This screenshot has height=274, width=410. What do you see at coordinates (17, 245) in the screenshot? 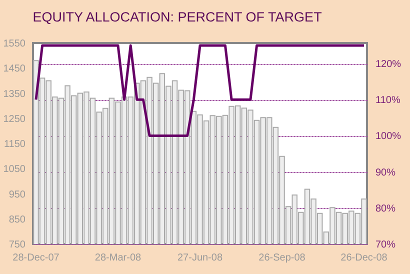
I see `y-tick-label: 750` at bounding box center [17, 245].